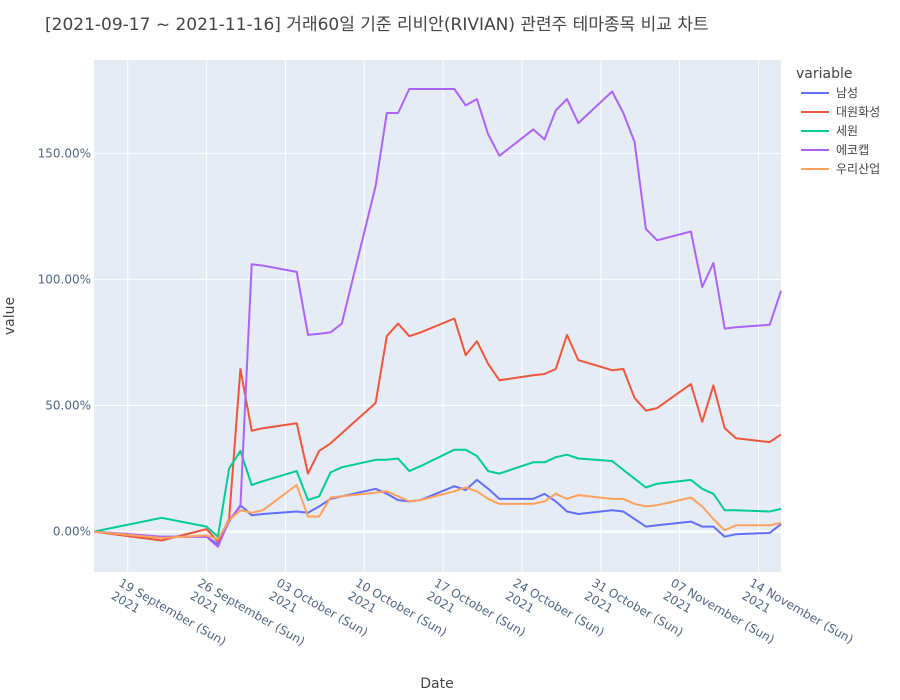 The height and width of the screenshot is (700, 900). Describe the element at coordinates (64, 342) in the screenshot. I see `y-axis-ticks: 0.00% 50.00% 100.00% 150.00%` at that location.